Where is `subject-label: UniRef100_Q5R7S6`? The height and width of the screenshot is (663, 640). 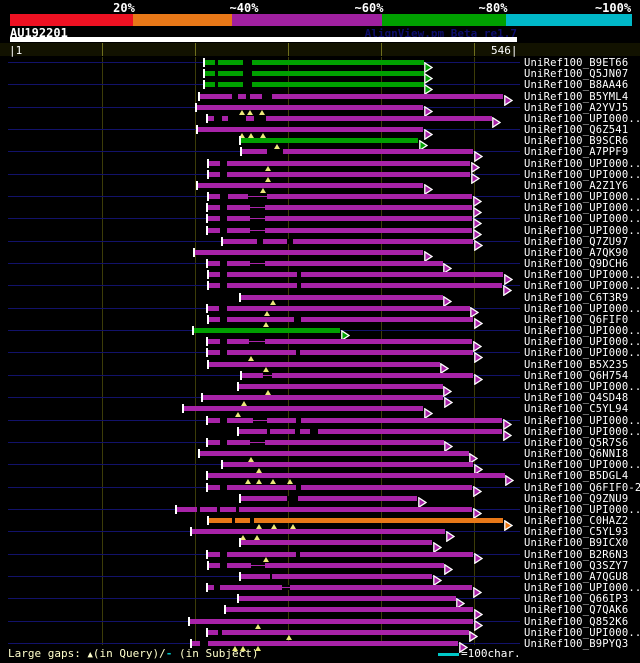 subject-label: UniRef100_Q5R7S6 is located at coordinates (576, 442).